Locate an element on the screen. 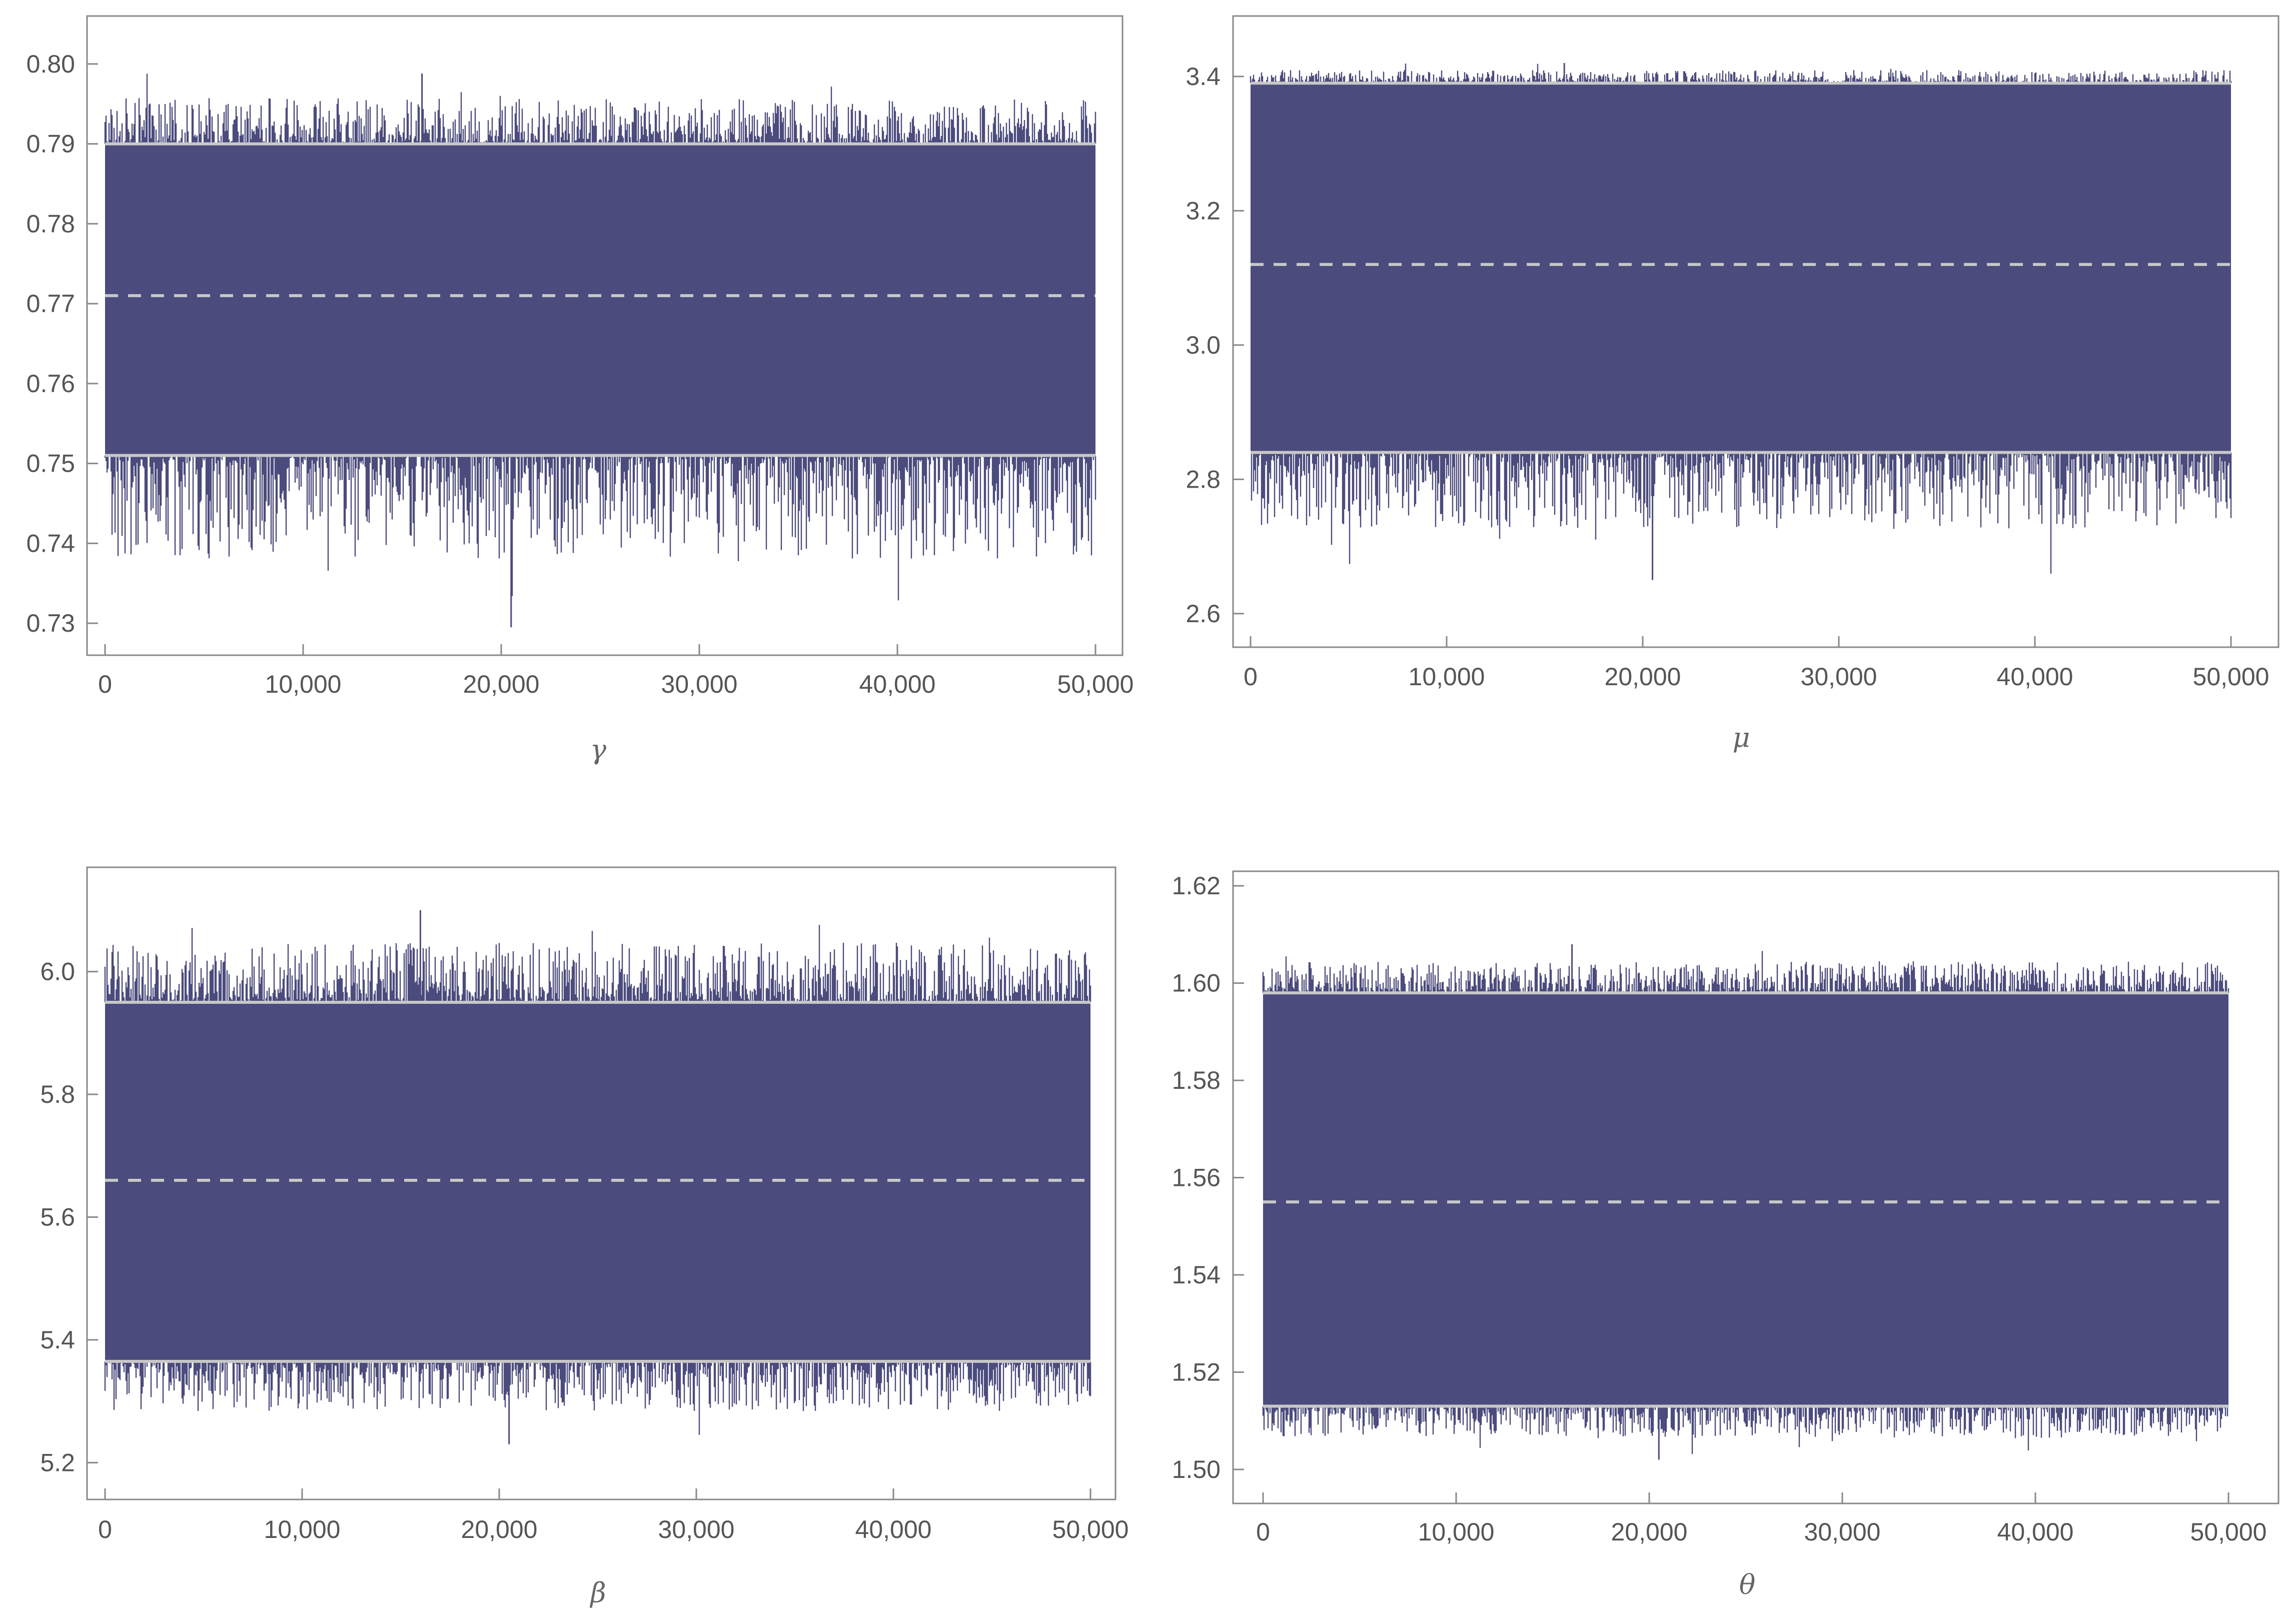  y-tick-label: 1.62 is located at coordinates (1196, 886).